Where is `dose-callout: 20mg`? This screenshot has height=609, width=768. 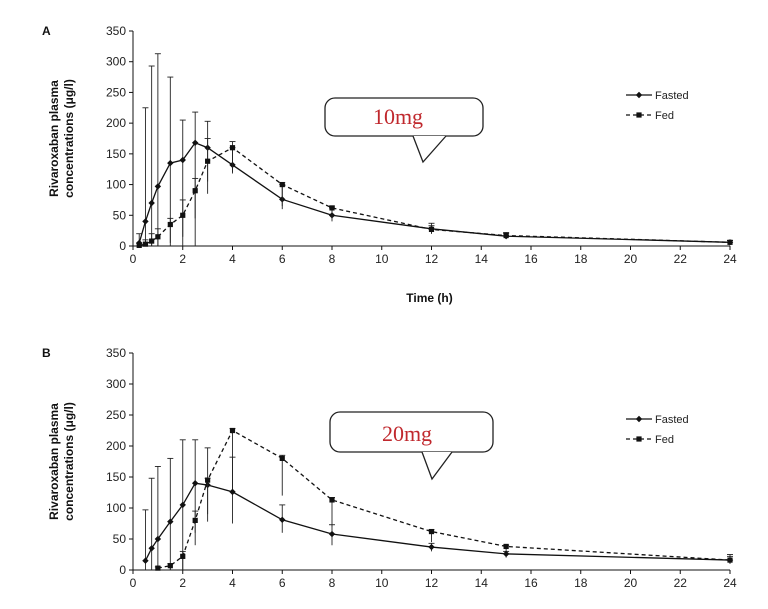
dose-callout: 20mg is located at coordinates (411, 446).